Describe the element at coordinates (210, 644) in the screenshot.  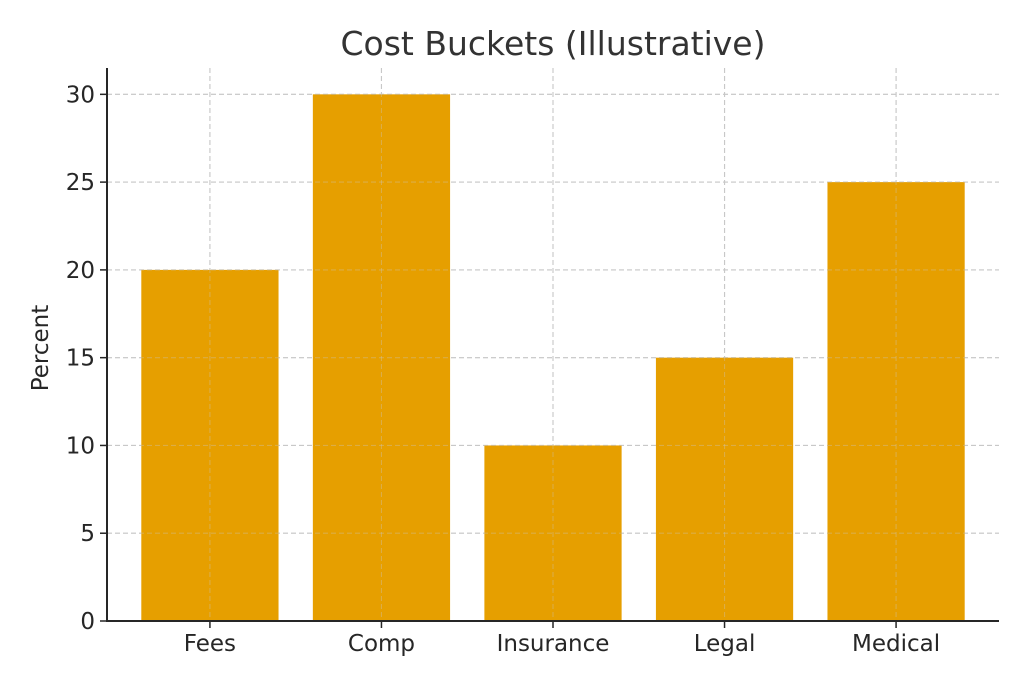
I see `x-tick-label: Fees` at that location.